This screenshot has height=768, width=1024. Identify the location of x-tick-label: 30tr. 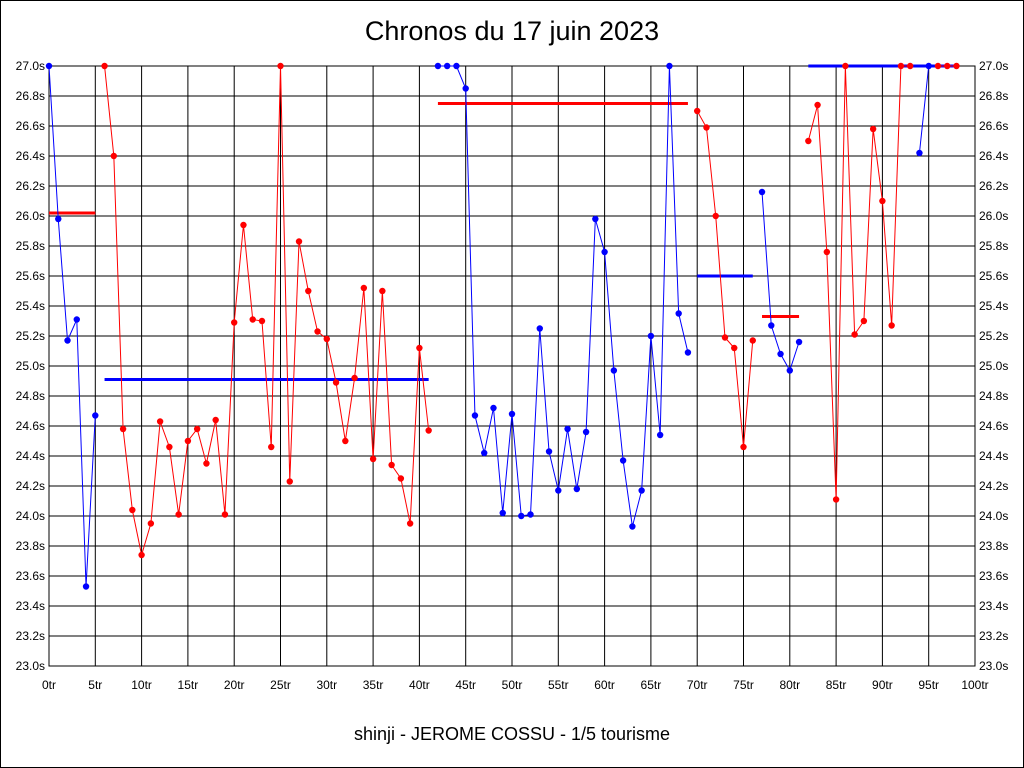
(326, 685).